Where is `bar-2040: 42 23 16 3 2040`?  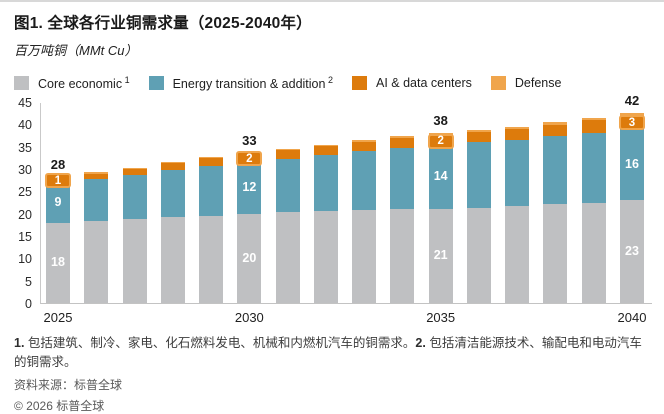
bar-2040: 42 23 16 3 2040 is located at coordinates (632, 209).